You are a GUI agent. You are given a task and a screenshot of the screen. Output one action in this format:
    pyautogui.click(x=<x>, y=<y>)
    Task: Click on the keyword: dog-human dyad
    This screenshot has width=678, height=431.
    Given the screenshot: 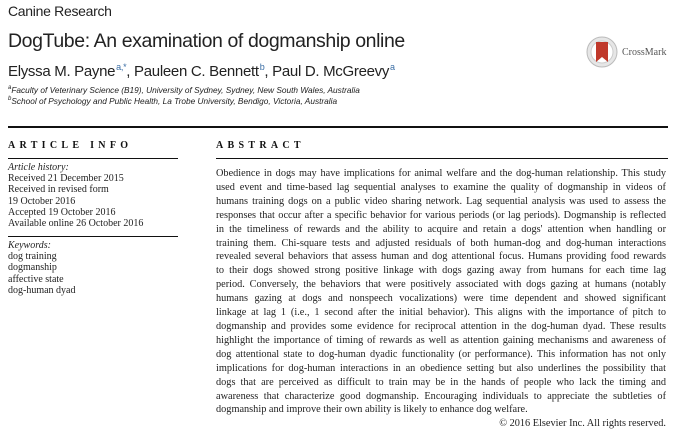 What is the action you would take?
    pyautogui.click(x=42, y=290)
    